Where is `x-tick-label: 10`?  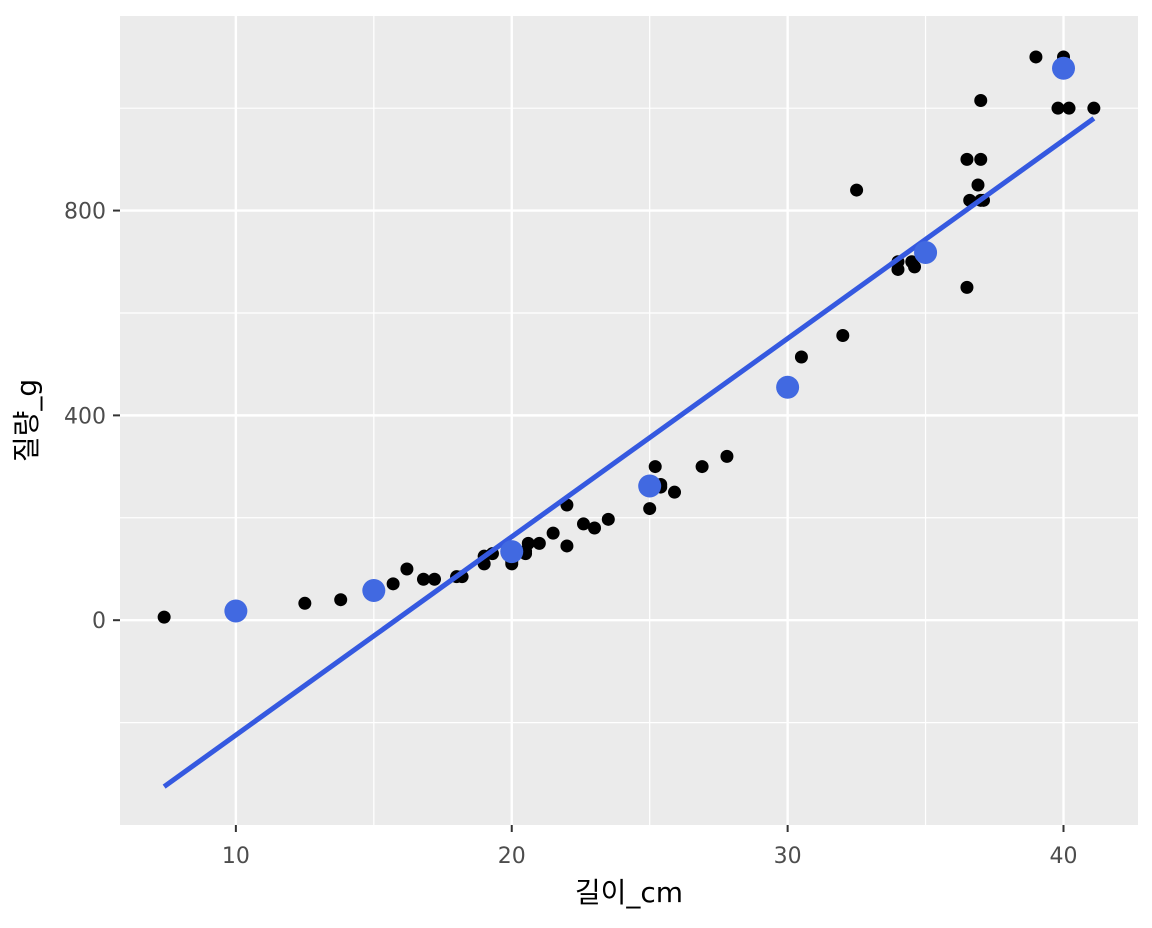
x-tick-label: 10 is located at coordinates (236, 856).